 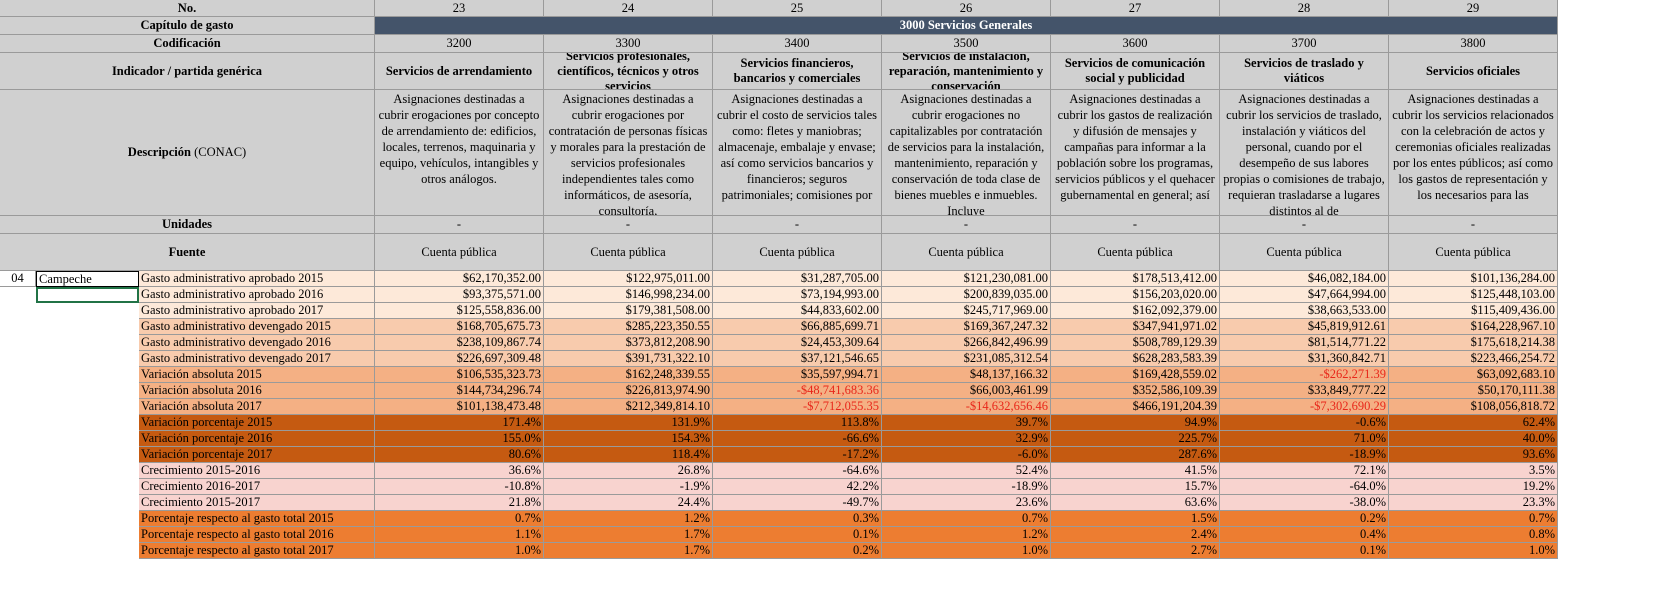 What do you see at coordinates (187, 252) in the screenshot?
I see `fuente-header-label: Fuente` at bounding box center [187, 252].